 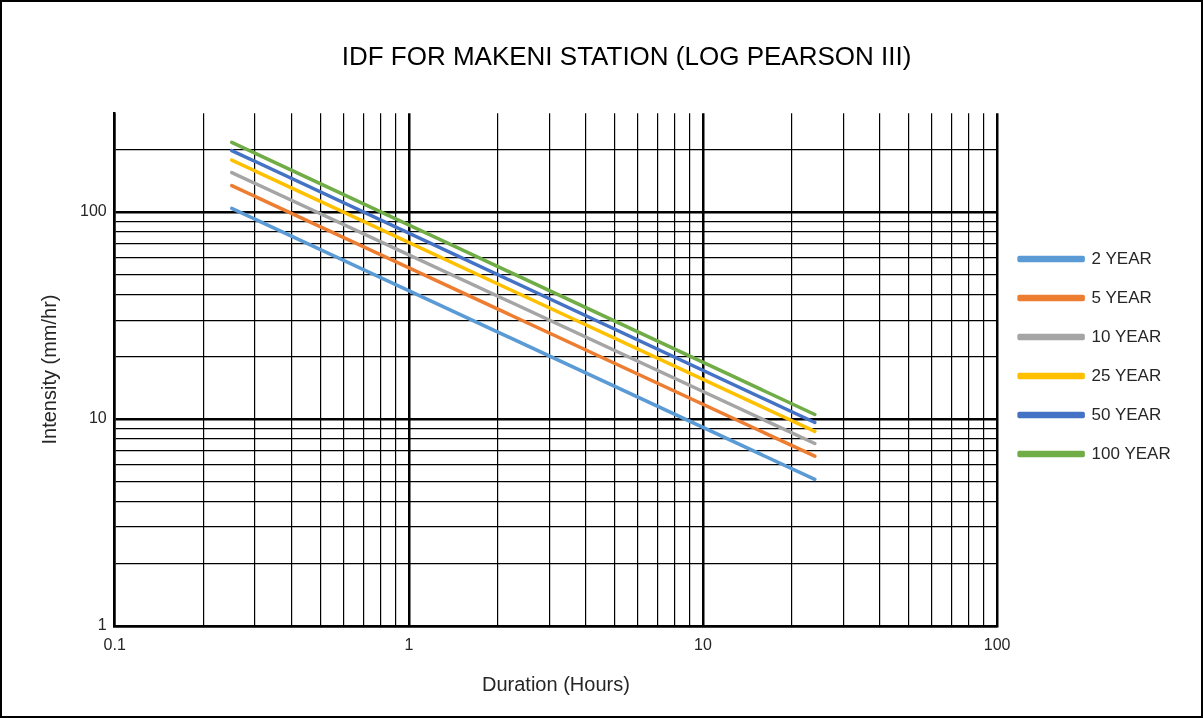 What do you see at coordinates (997, 644) in the screenshot?
I see `x-tick-label: 100` at bounding box center [997, 644].